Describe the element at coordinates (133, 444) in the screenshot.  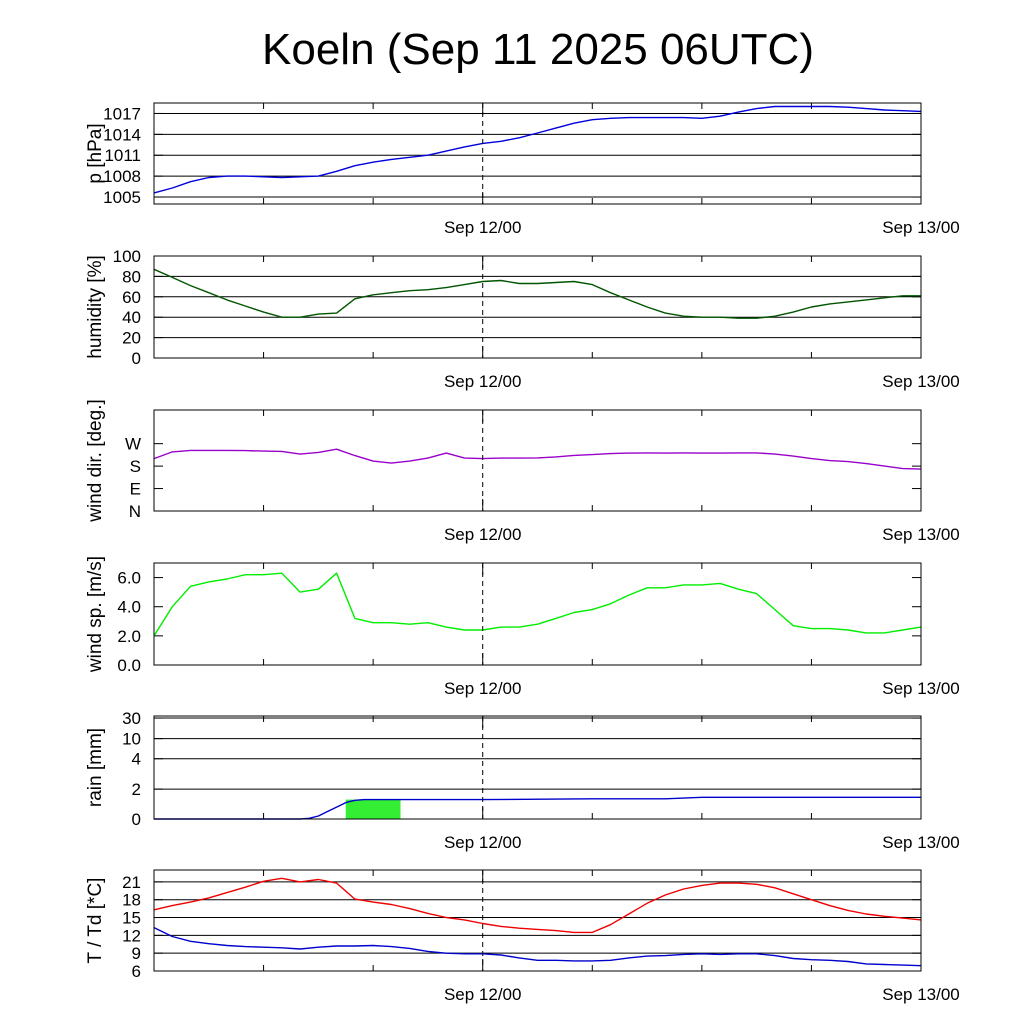
I see `y-tick-label: W` at that location.